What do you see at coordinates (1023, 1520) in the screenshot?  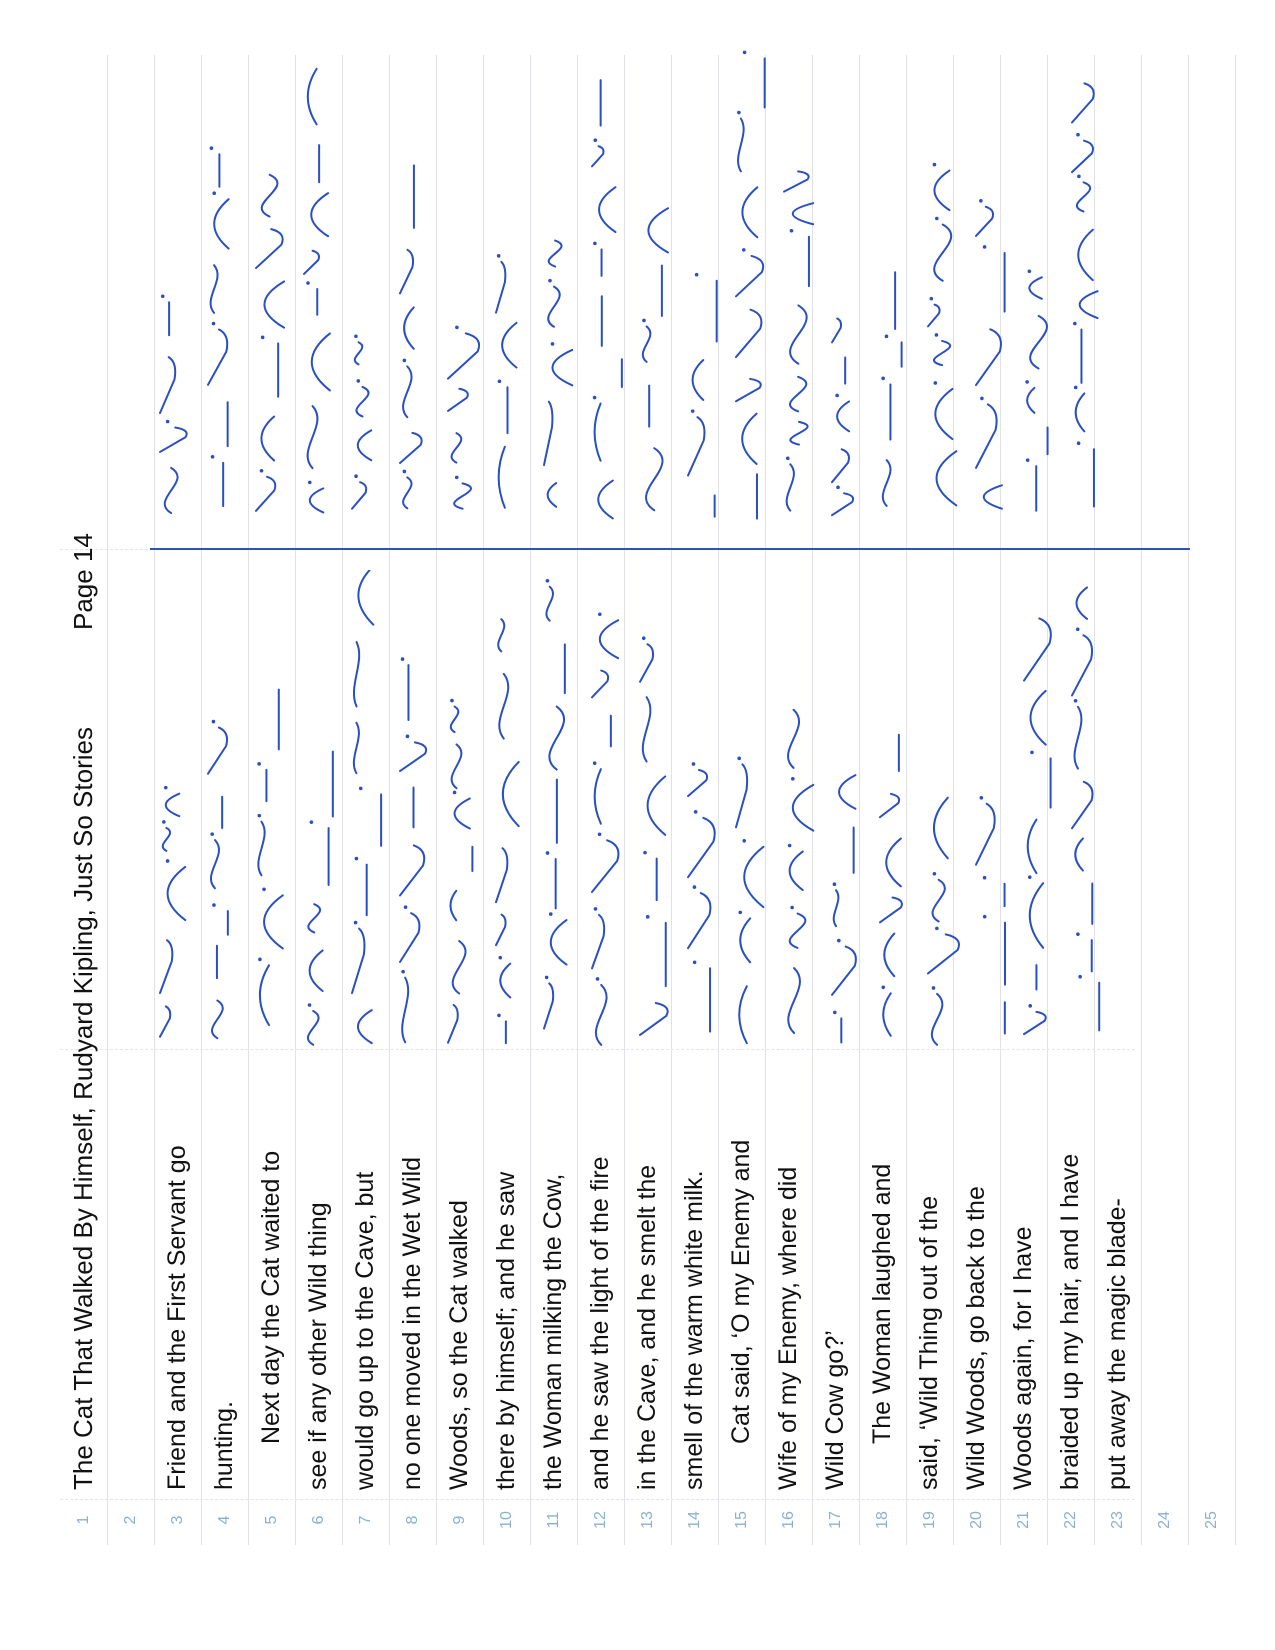 I see `line-number: 21` at bounding box center [1023, 1520].